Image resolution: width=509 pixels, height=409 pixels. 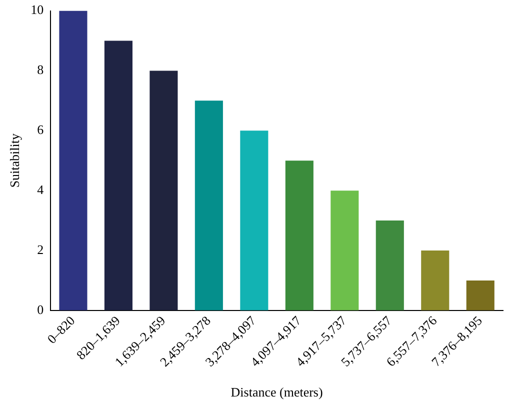 What do you see at coordinates (40, 189) in the screenshot?
I see `y-tick-label: 4` at bounding box center [40, 189].